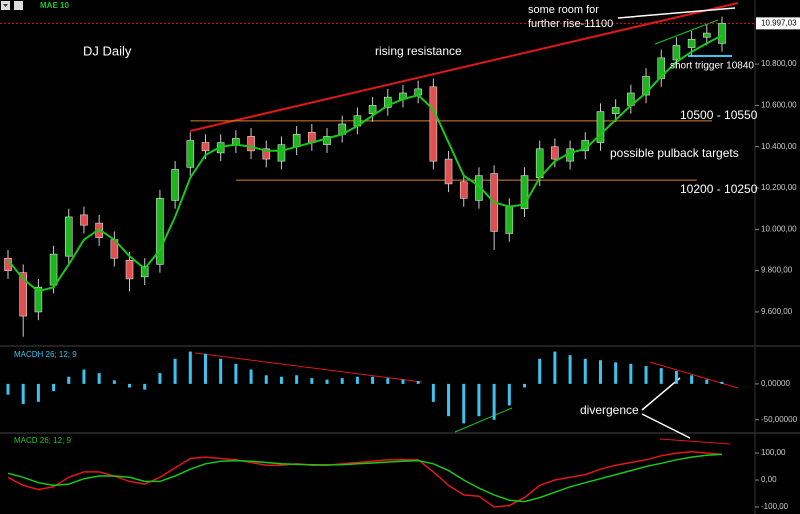 The image size is (800, 514). Describe the element at coordinates (777, 270) in the screenshot. I see `y-tick-label: 9.800,00` at that location.